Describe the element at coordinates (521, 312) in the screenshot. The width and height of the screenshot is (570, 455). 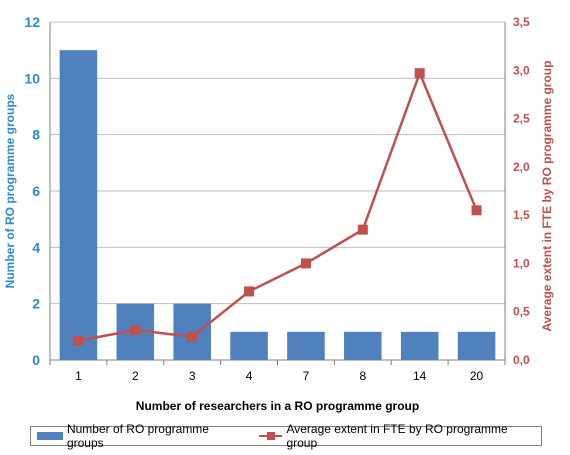
I see `right-tick-label: 0,5` at that location.